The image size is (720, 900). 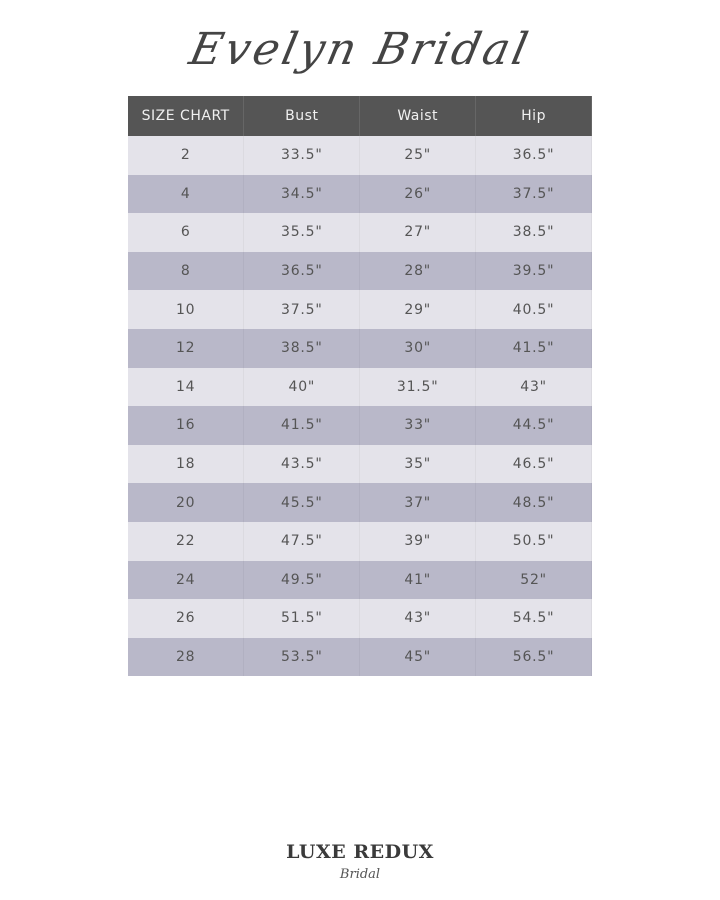 What do you see at coordinates (533, 464) in the screenshot?
I see `cell-hip: 46.5"` at bounding box center [533, 464].